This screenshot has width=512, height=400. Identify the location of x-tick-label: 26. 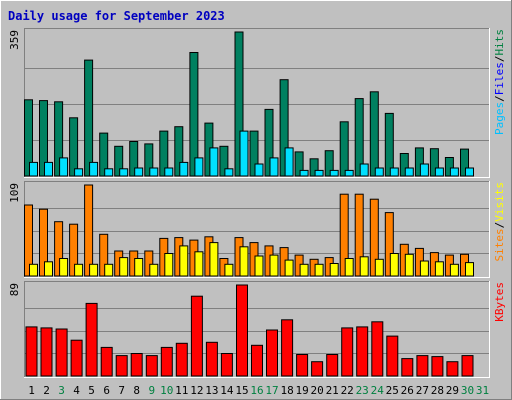
(407, 390).